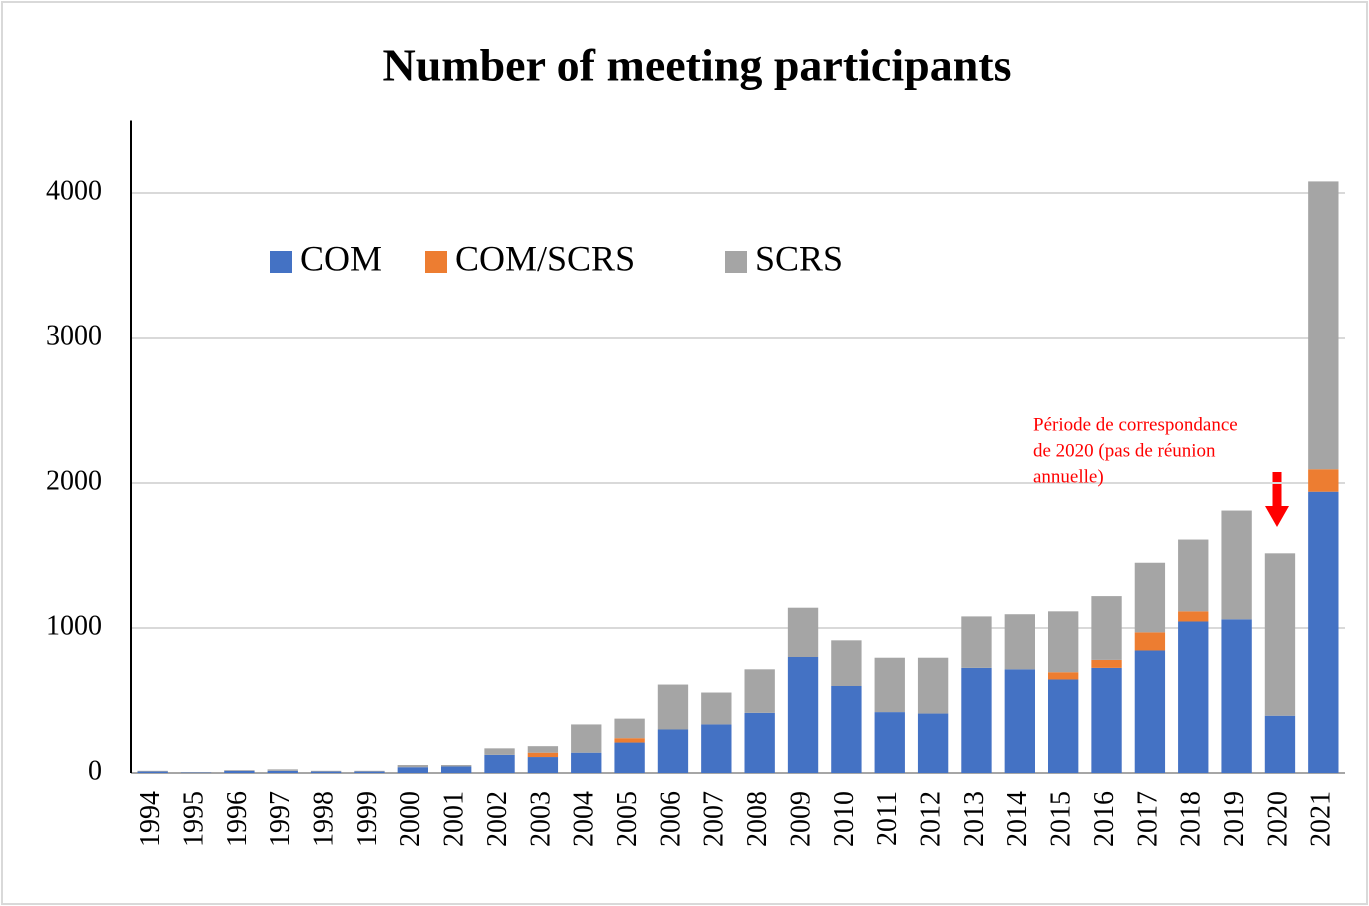 The width and height of the screenshot is (1369, 906). I want to click on x-tick-label: 2012, so click(931, 819).